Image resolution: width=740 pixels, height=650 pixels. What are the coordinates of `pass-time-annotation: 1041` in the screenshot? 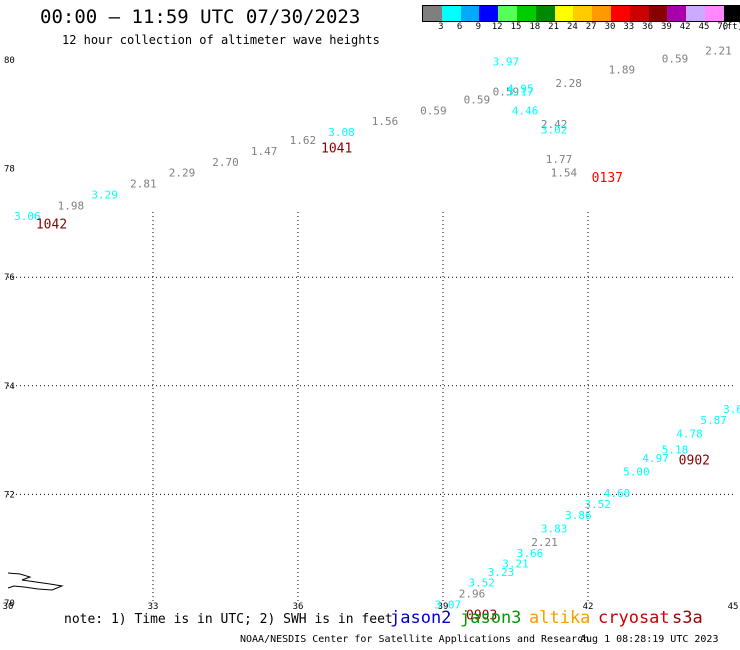 It's located at (336, 148).